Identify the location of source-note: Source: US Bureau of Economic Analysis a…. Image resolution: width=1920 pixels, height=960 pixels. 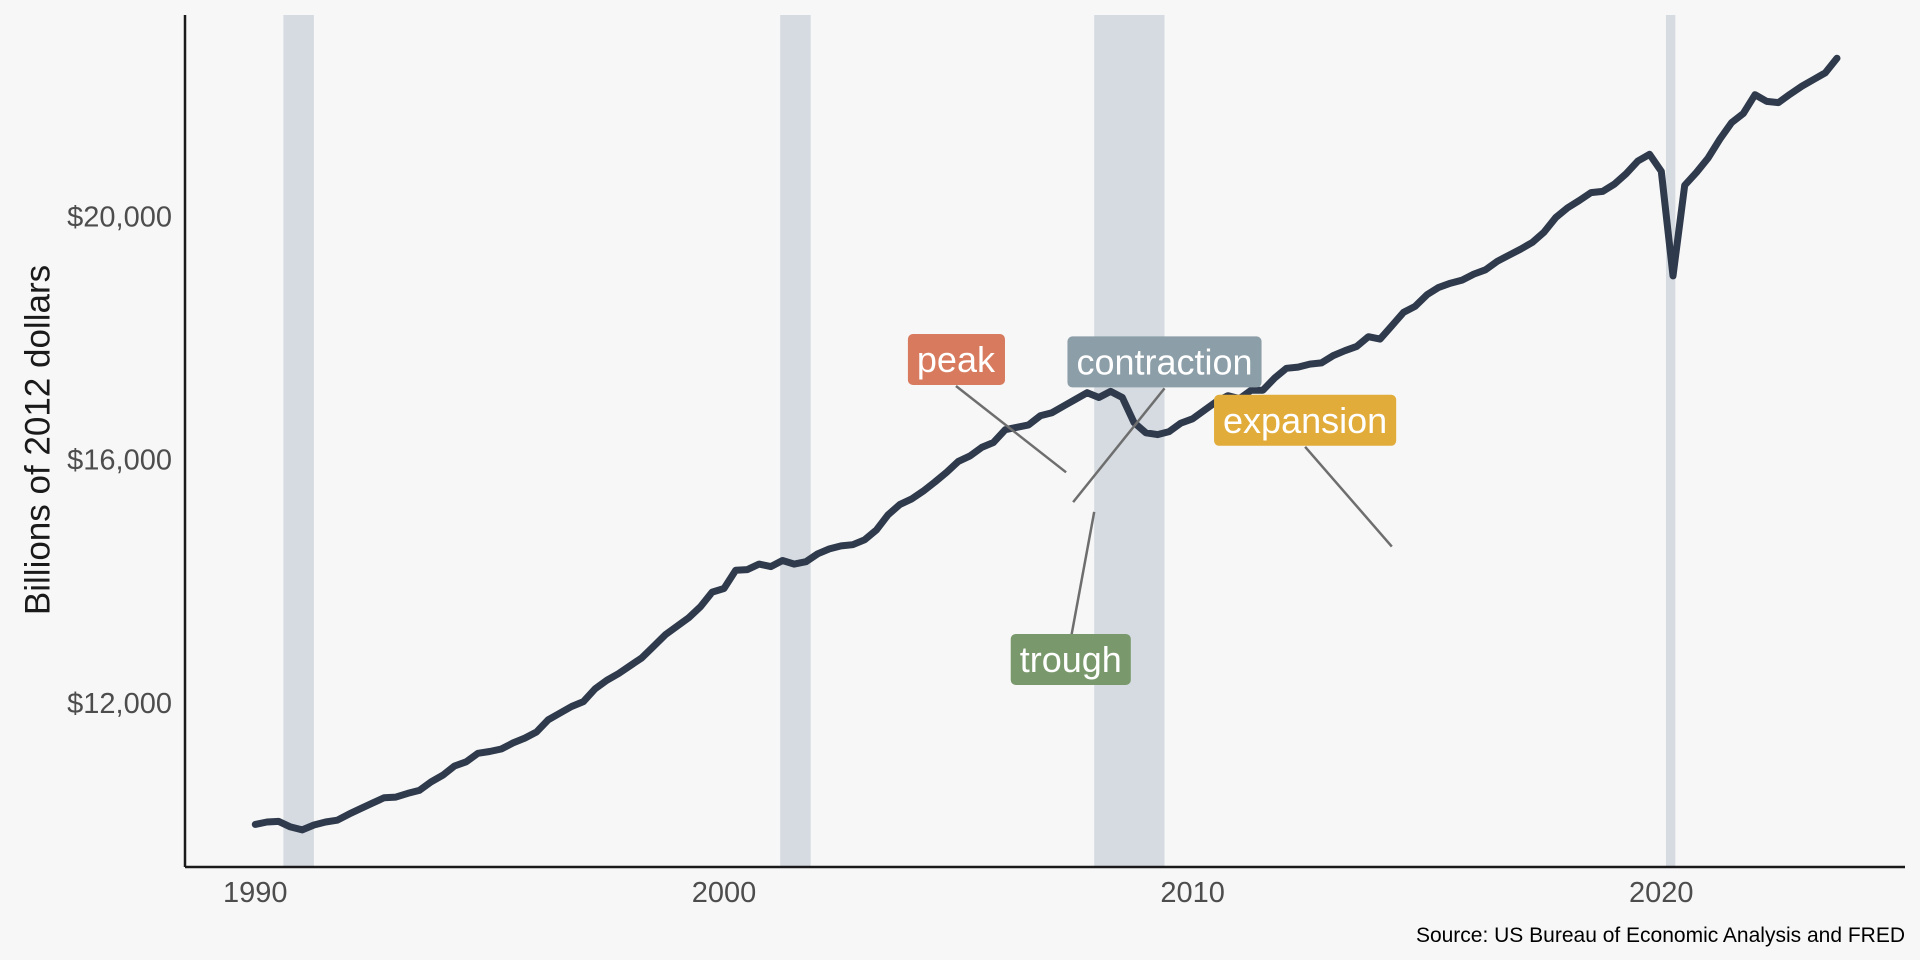
(1660, 935).